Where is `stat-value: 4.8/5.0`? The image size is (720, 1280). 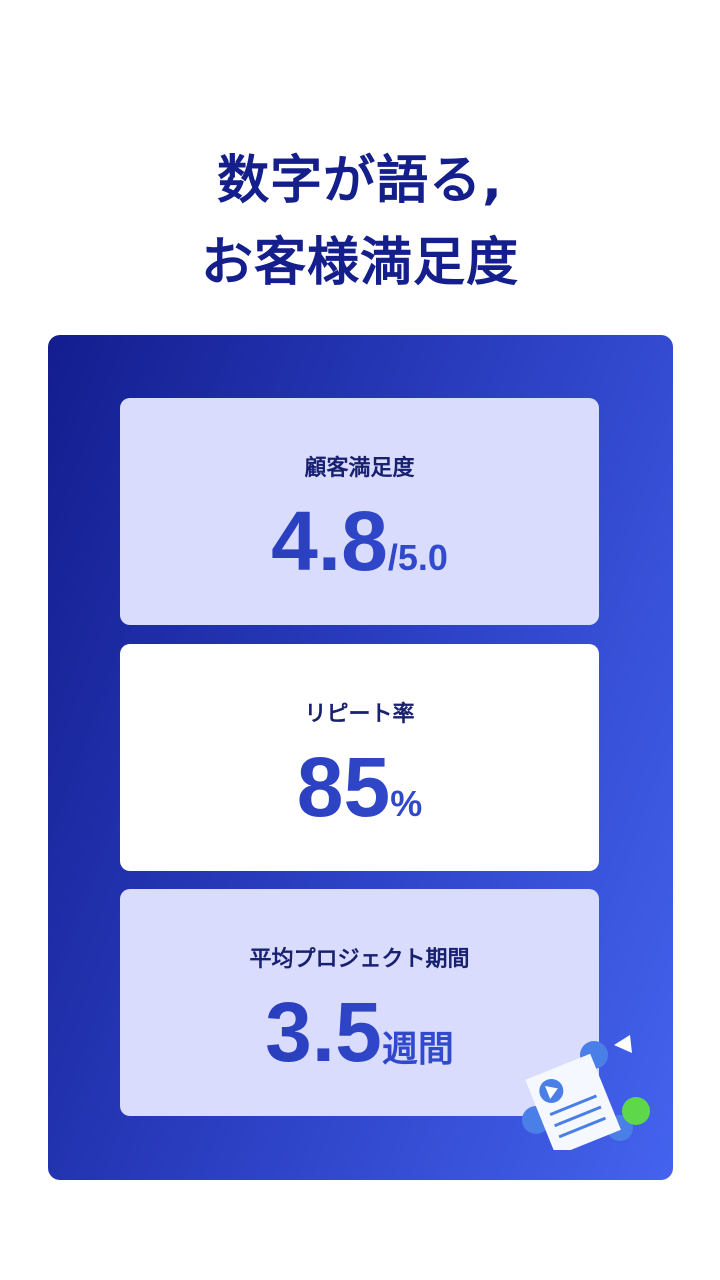 stat-value: 4.8/5.0 is located at coordinates (359, 549).